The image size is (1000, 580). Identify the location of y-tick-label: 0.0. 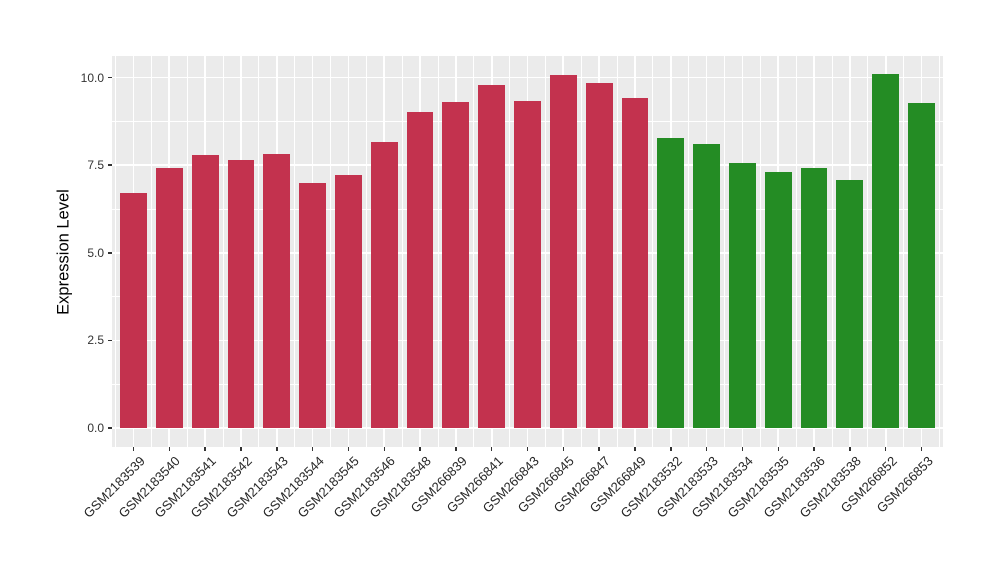
(95, 428).